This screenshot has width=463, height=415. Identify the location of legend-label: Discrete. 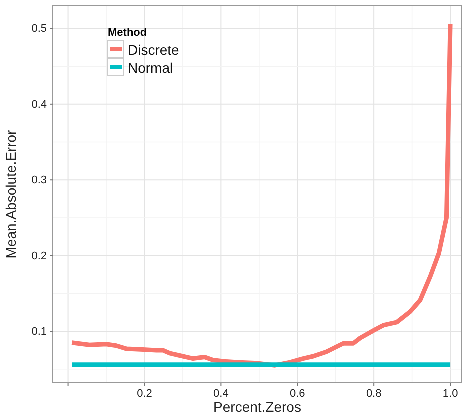
(154, 50).